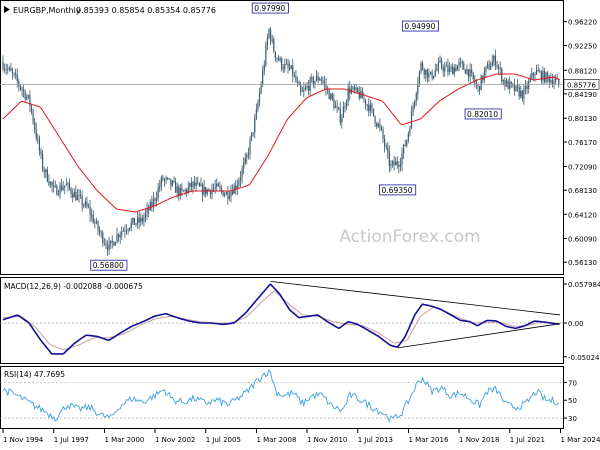  I want to click on current-price-label: 0.85776, so click(581, 85).